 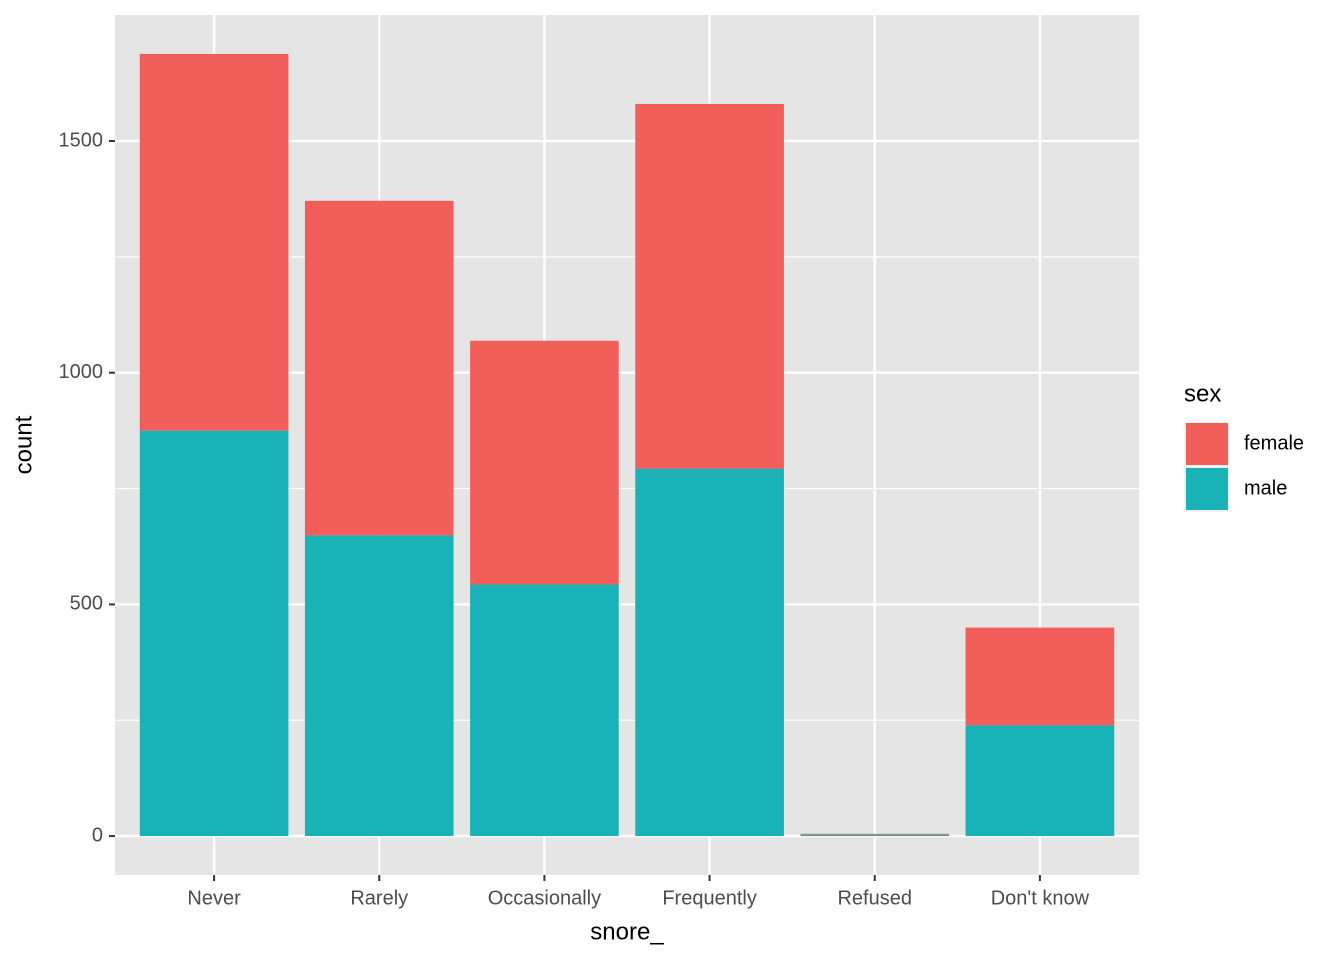 What do you see at coordinates (1202, 393) in the screenshot?
I see `legend-title: sex` at bounding box center [1202, 393].